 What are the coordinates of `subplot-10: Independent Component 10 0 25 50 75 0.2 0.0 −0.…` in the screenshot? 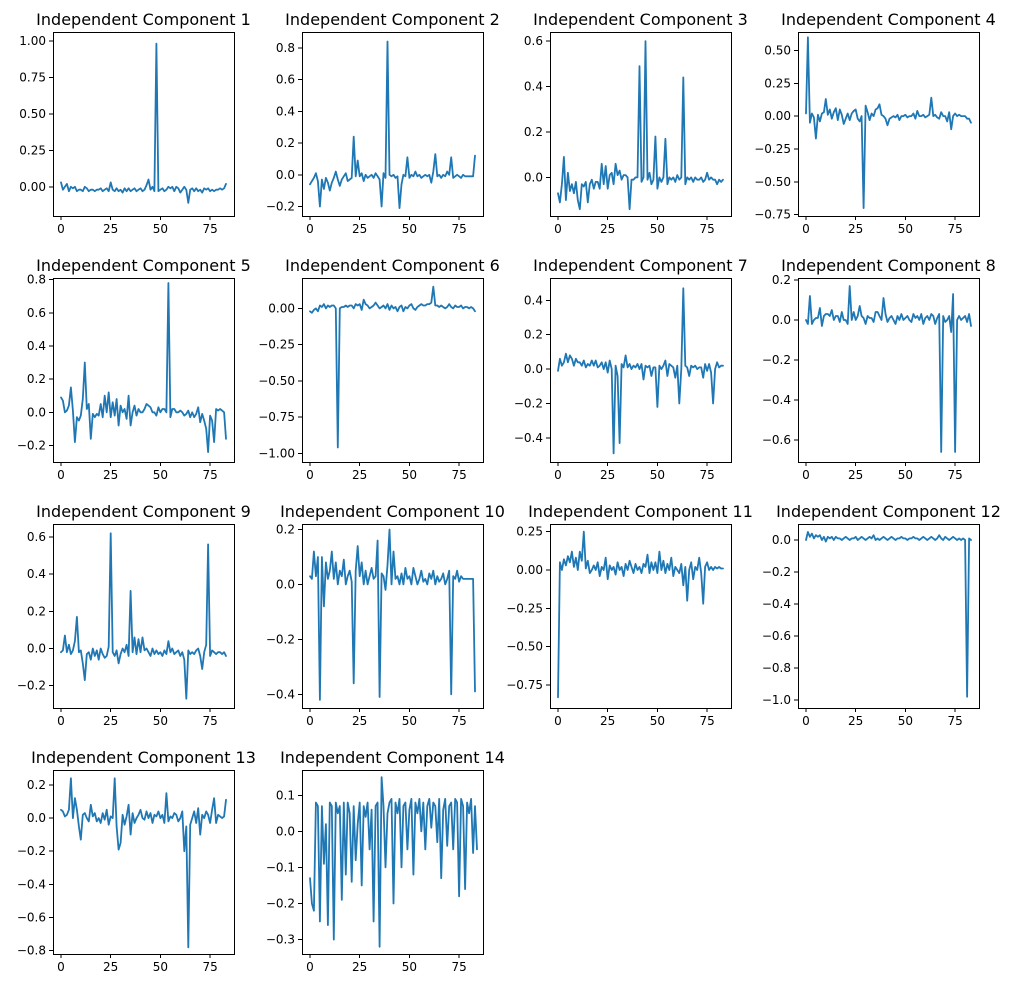 It's located at (385, 615).